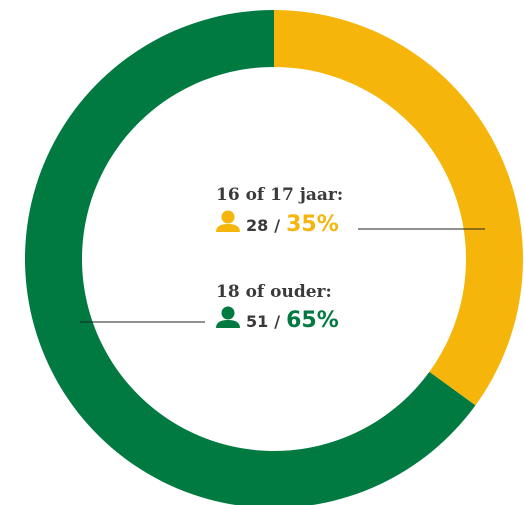 The height and width of the screenshot is (505, 524). I want to click on count: 28, so click(257, 225).